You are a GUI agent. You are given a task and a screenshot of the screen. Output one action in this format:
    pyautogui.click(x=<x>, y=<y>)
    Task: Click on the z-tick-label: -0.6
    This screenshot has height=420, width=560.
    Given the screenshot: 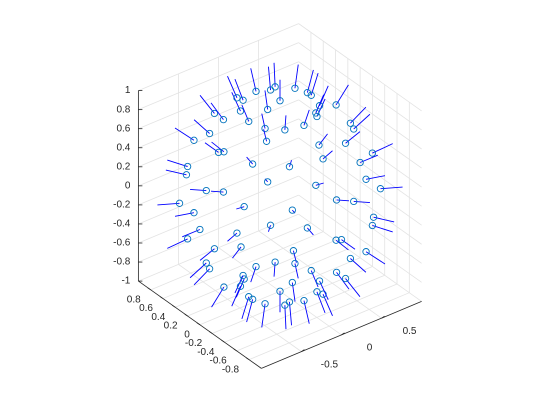 What is the action you would take?
    pyautogui.click(x=122, y=243)
    